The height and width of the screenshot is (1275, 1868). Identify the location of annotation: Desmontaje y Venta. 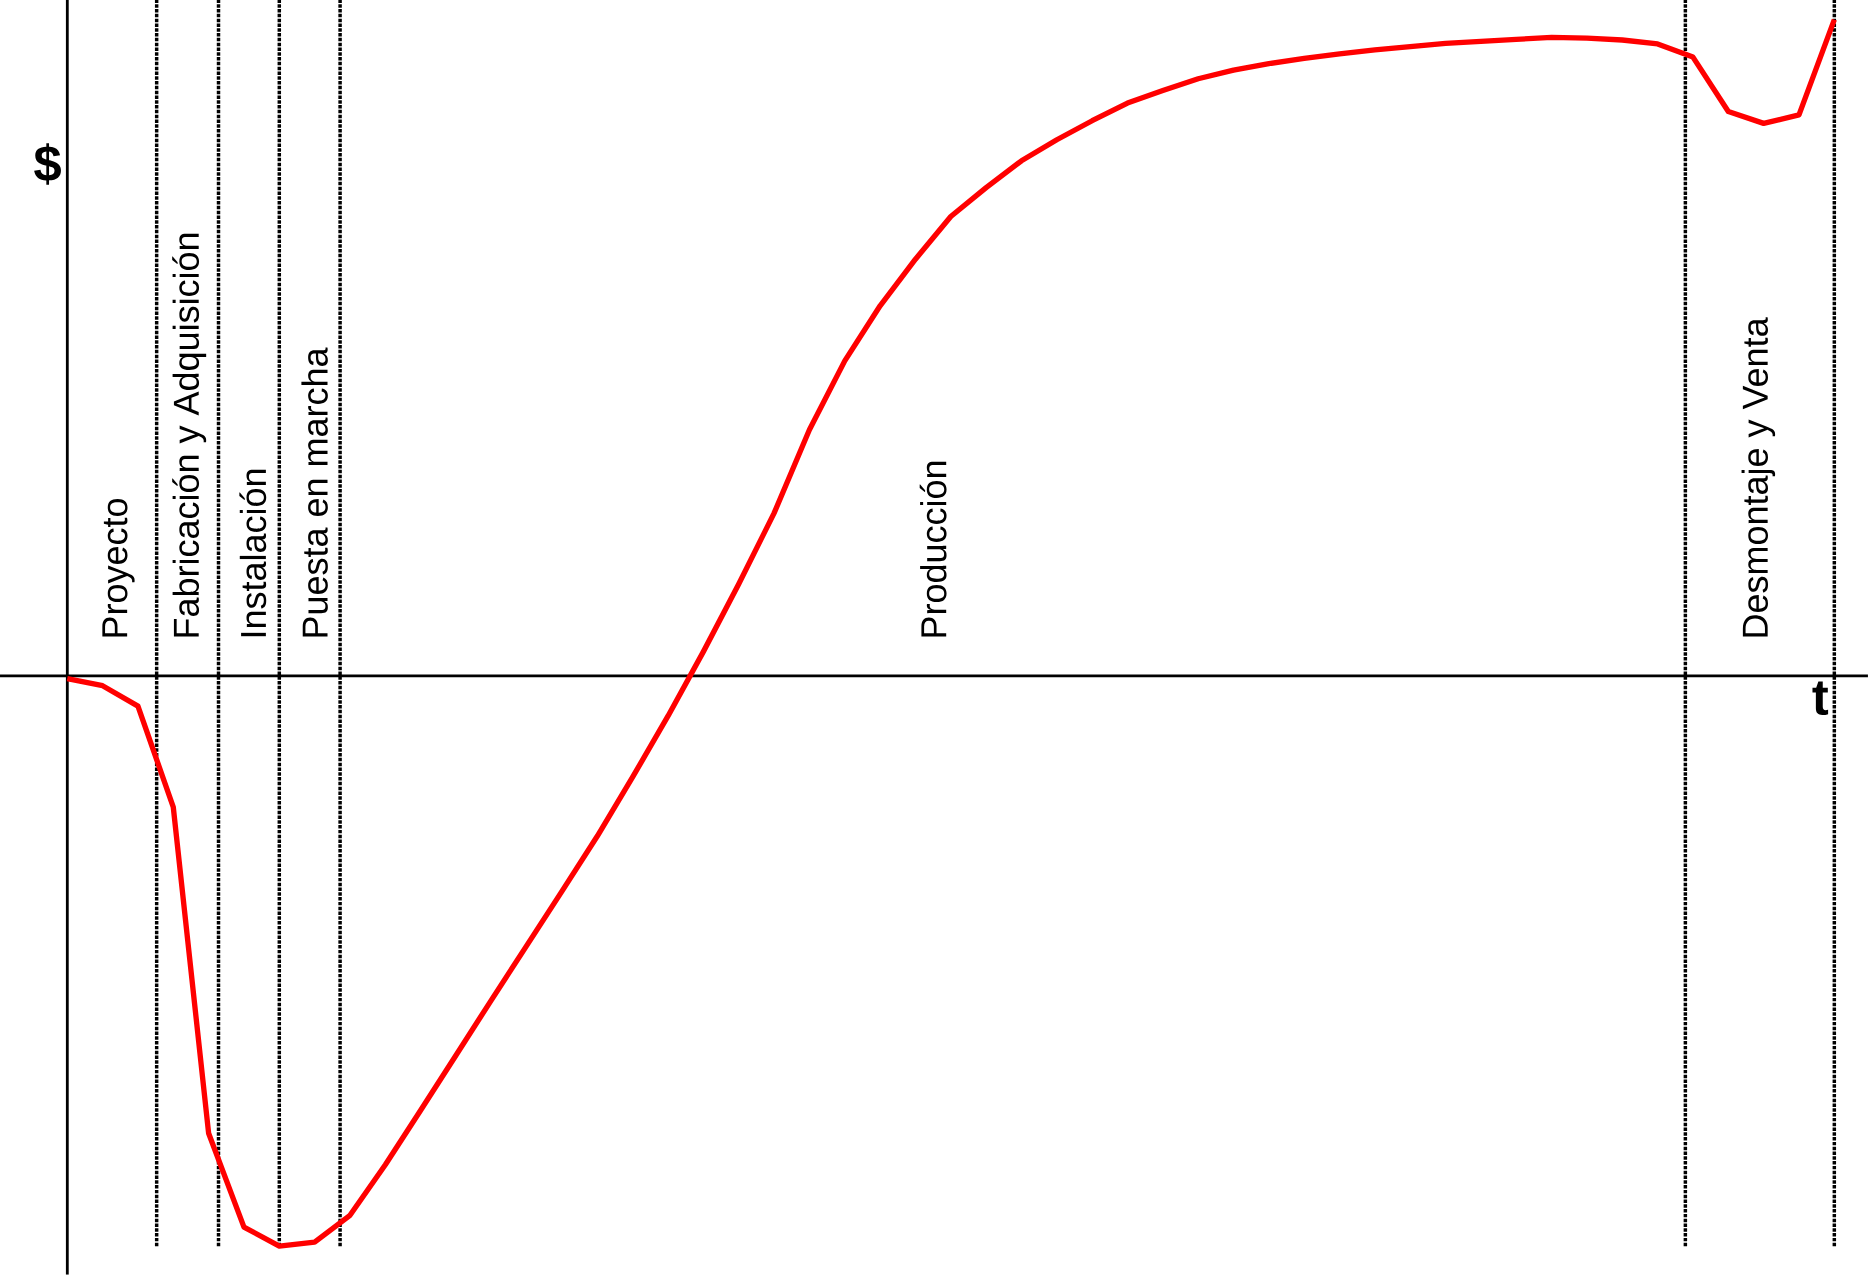
(1758, 477).